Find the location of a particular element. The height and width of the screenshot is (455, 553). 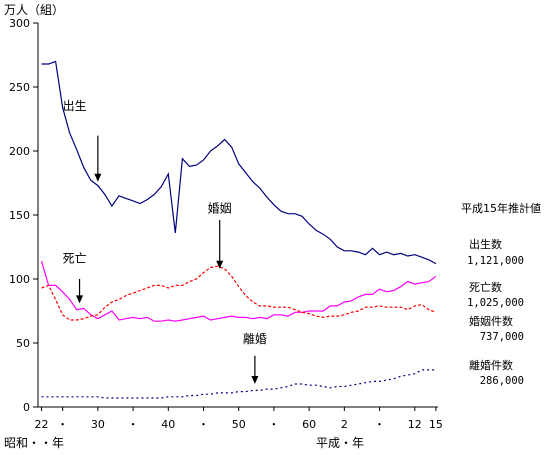

y-tick-label: 200 is located at coordinates (19, 151).